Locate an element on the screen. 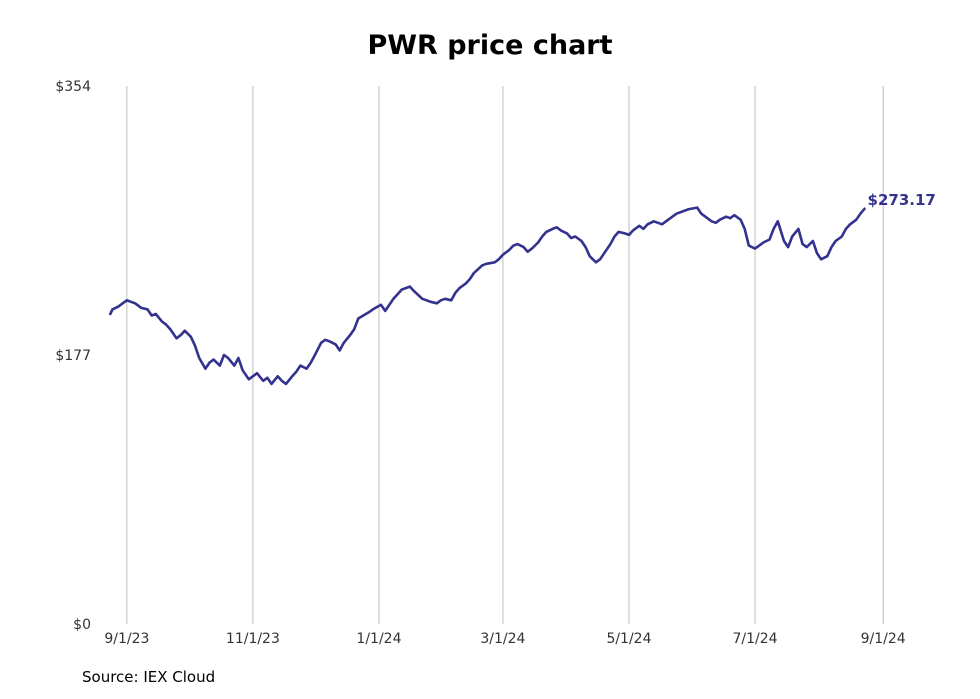 This screenshot has width=980, height=699. chart-title: PWR price chart is located at coordinates (490, 45).